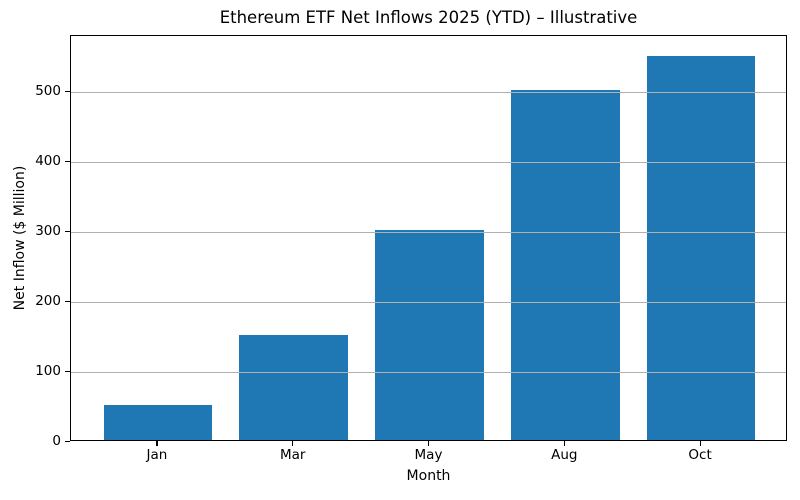 This screenshot has width=800, height=500. I want to click on bar-mar, so click(293, 387).